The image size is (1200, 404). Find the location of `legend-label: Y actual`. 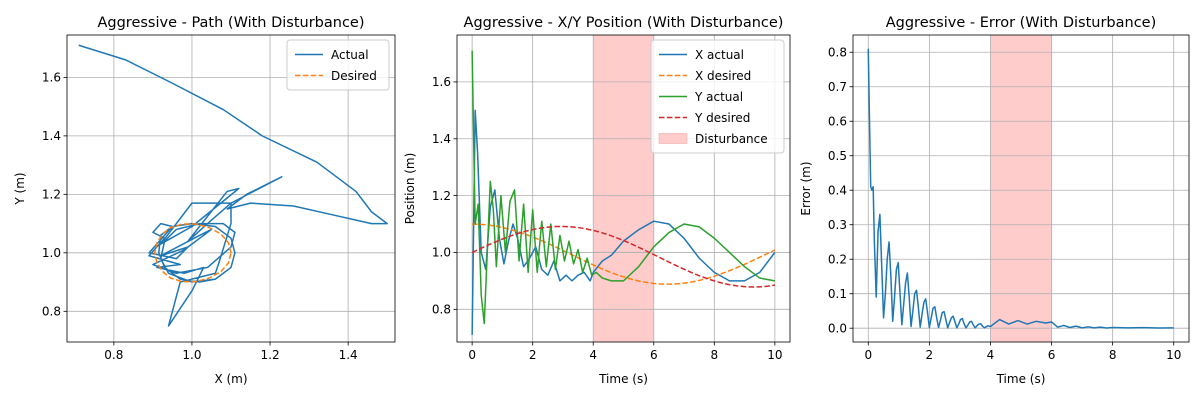

legend-label: Y actual is located at coordinates (718, 97).